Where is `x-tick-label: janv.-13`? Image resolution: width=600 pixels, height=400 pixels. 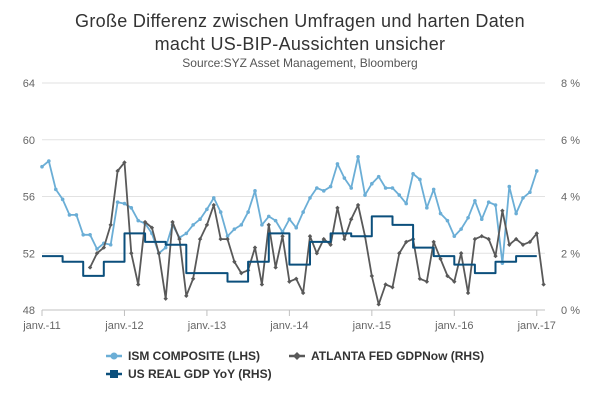 x-tick-label: janv.-13 is located at coordinates (206, 326).